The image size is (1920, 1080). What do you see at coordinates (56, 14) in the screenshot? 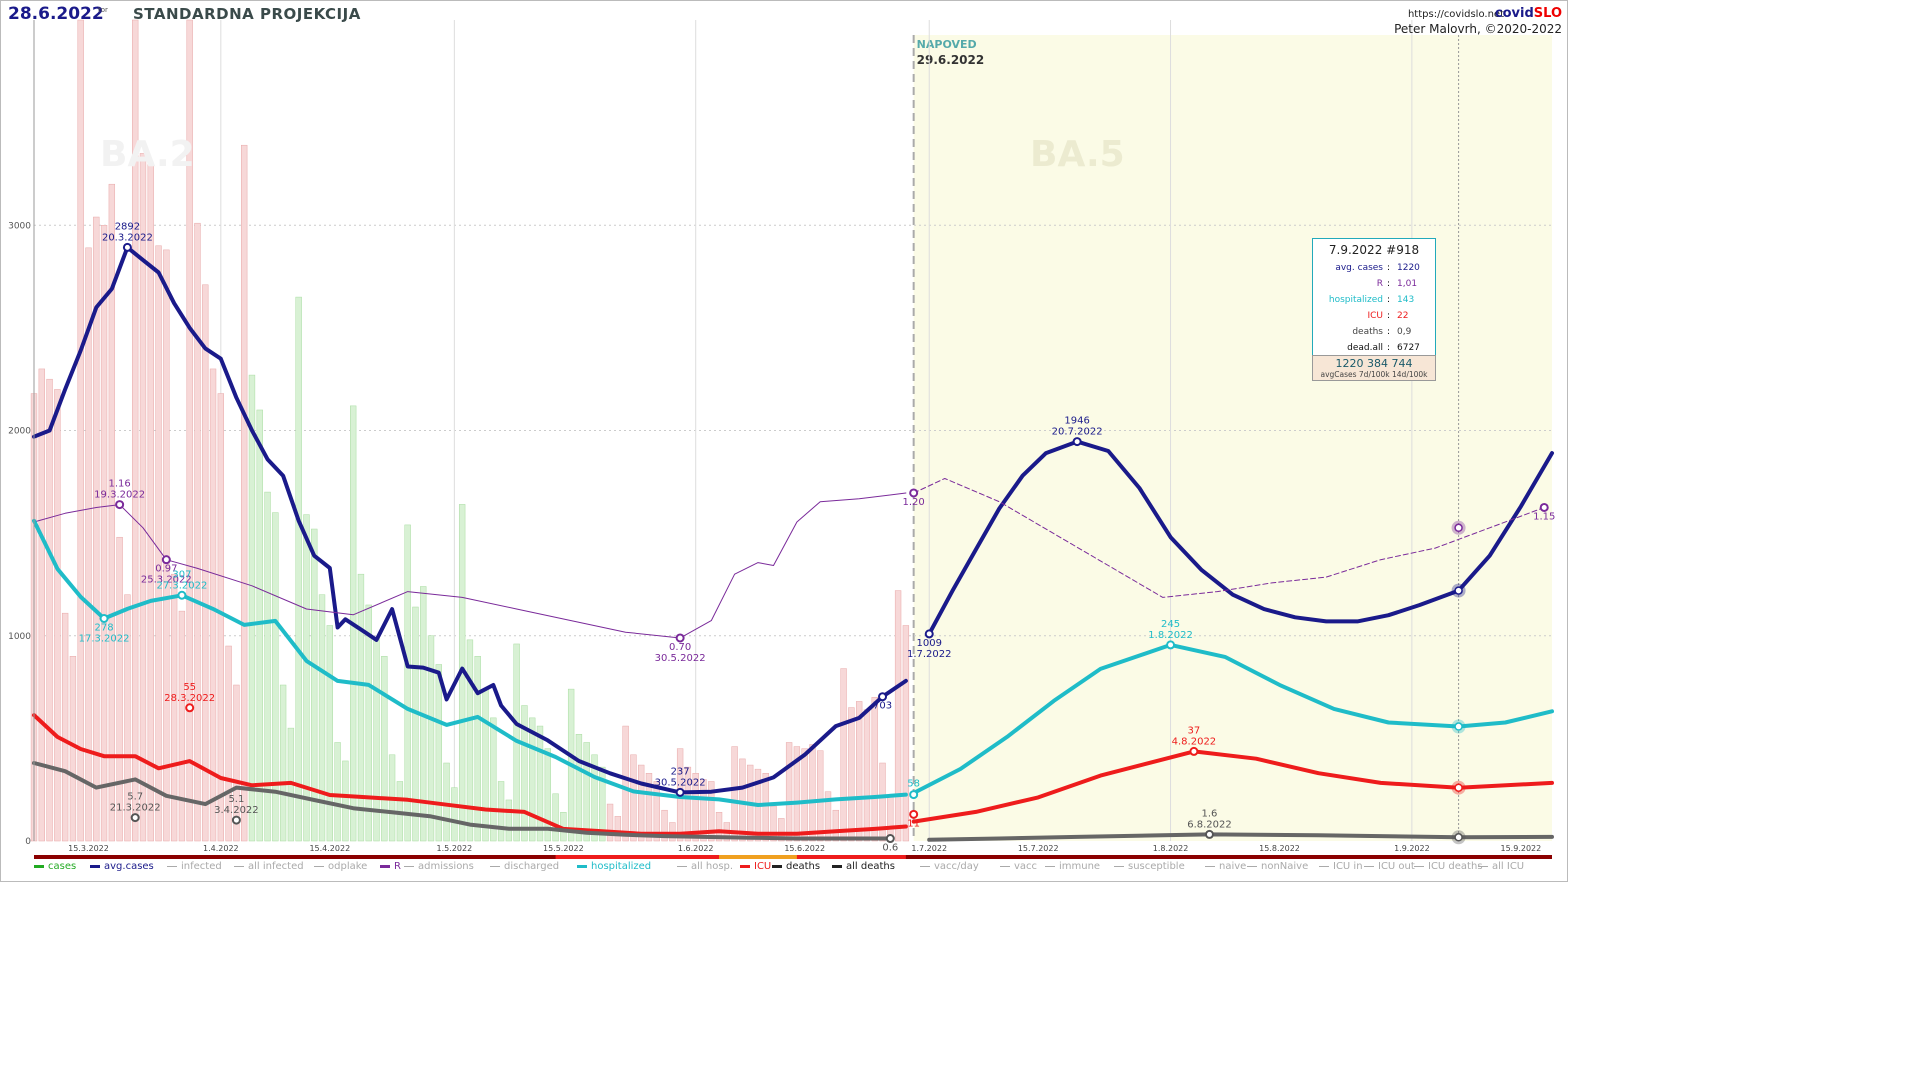
I see `date: 28.6.2022` at bounding box center [56, 14].